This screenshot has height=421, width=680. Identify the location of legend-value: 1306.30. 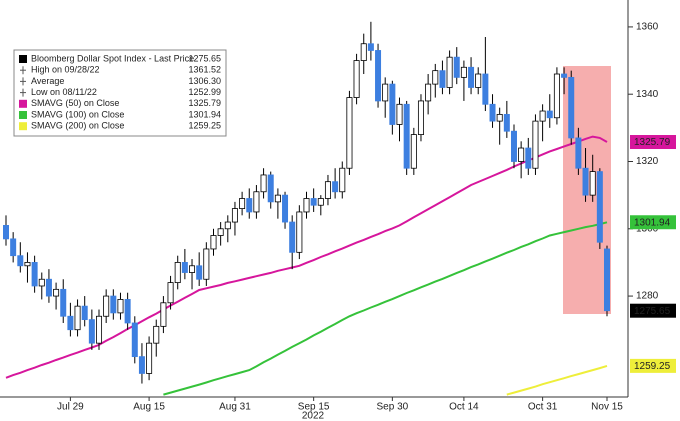
(204, 81).